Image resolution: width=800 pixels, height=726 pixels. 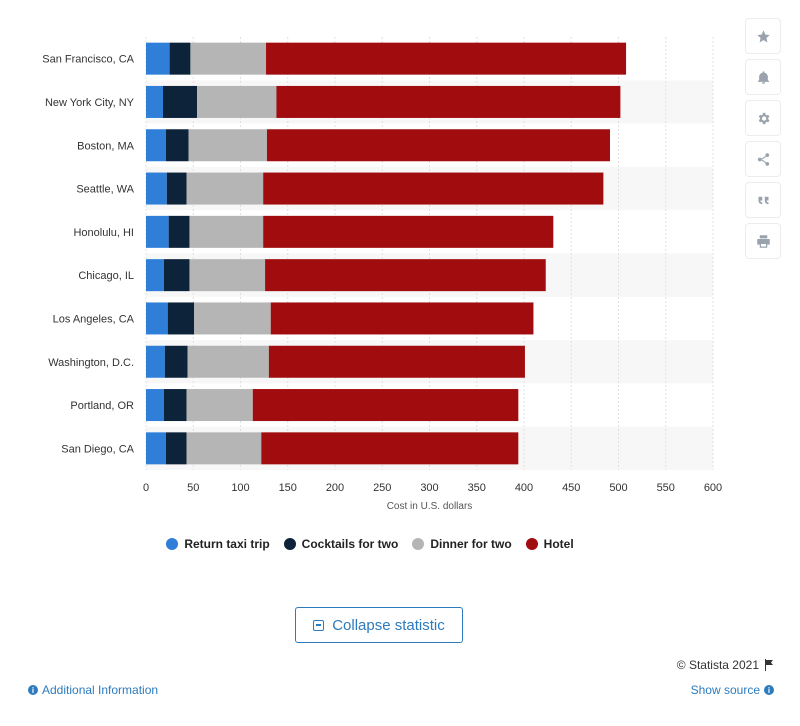 I want to click on quote-icon, so click(x=763, y=200).